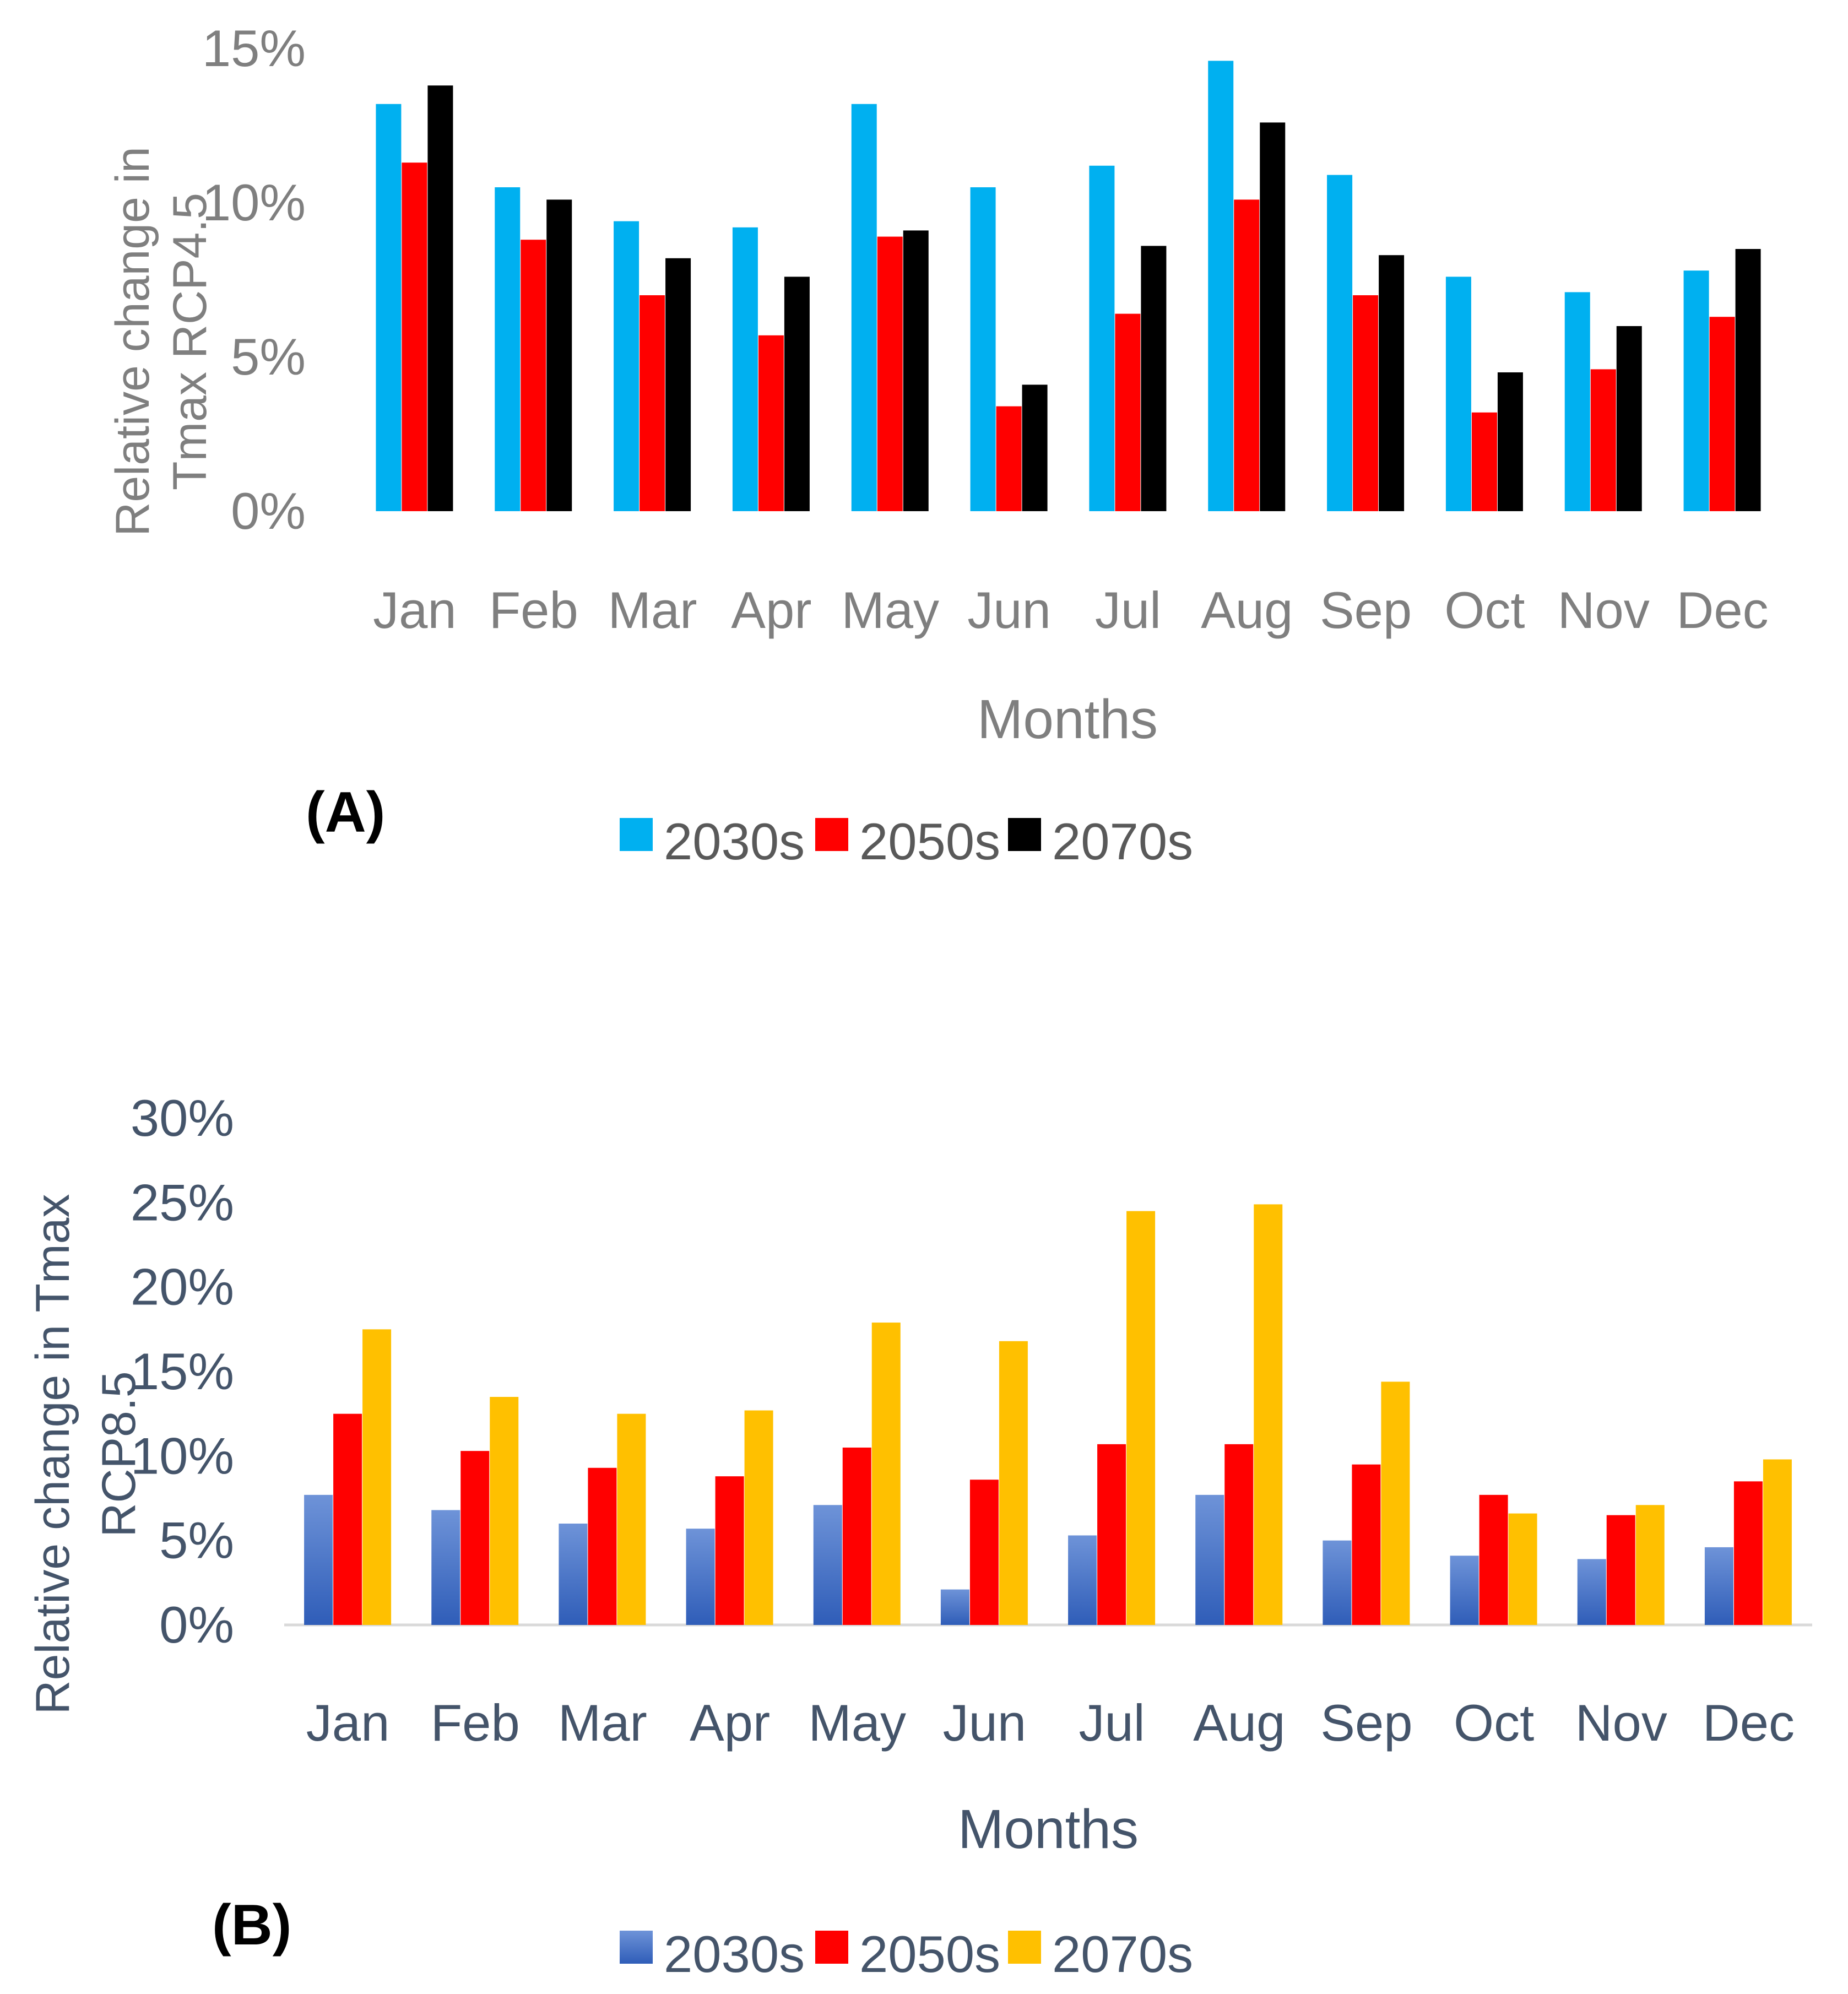  What do you see at coordinates (983, 349) in the screenshot?
I see `chart-a-bar-jun-2030s` at bounding box center [983, 349].